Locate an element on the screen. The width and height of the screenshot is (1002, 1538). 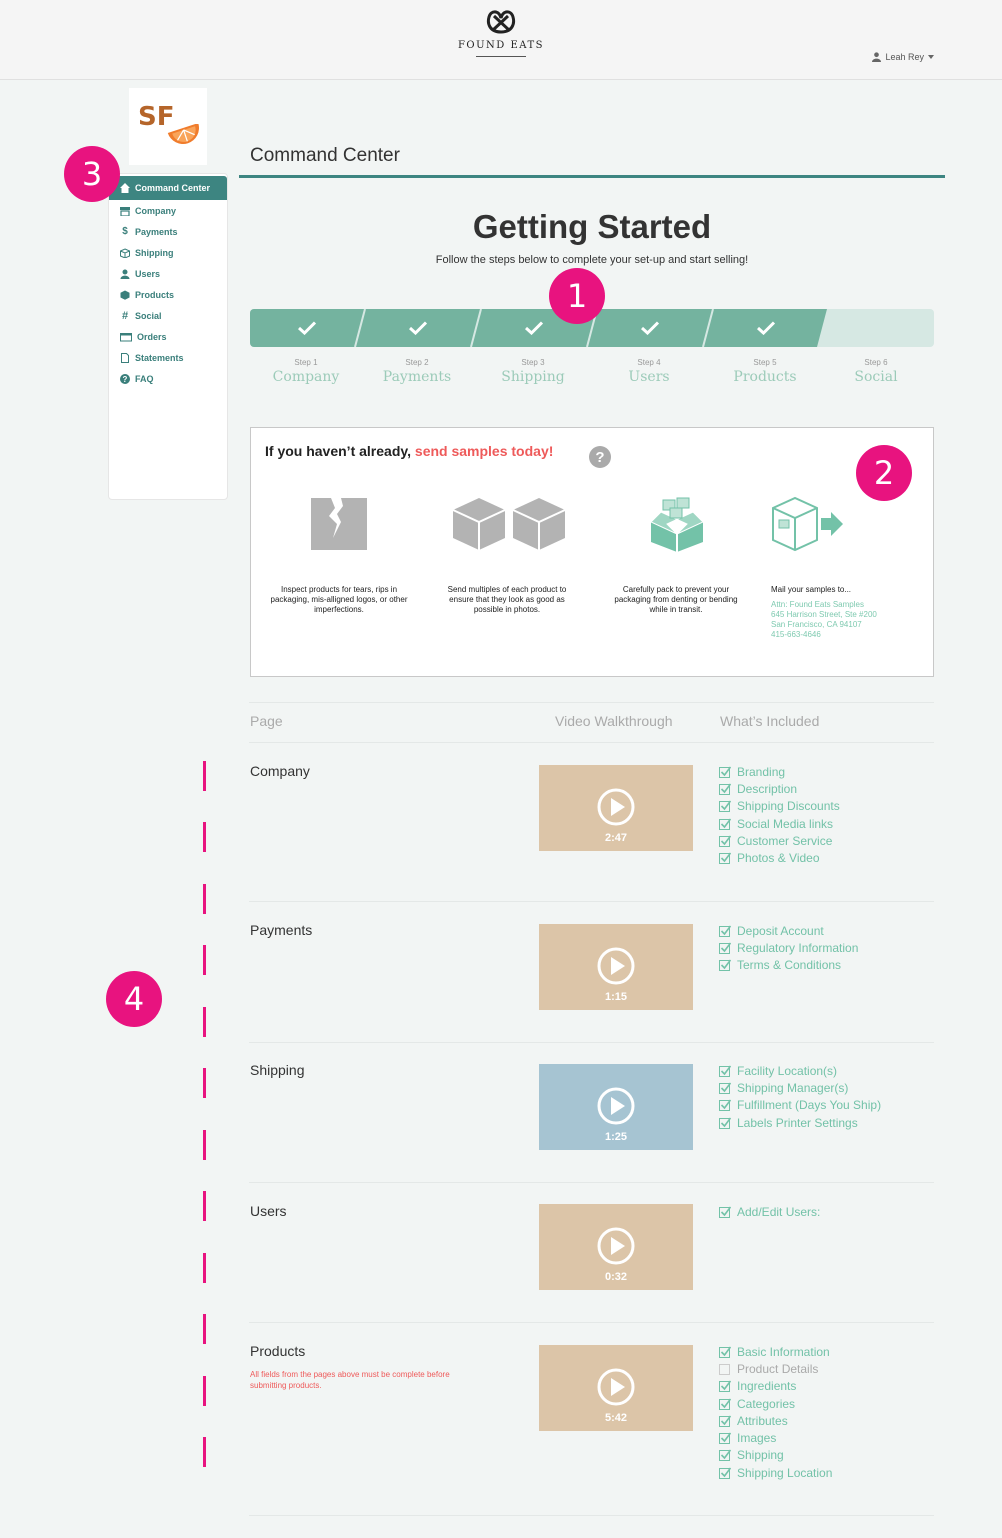
step-2-check-icon is located at coordinates (418, 328).